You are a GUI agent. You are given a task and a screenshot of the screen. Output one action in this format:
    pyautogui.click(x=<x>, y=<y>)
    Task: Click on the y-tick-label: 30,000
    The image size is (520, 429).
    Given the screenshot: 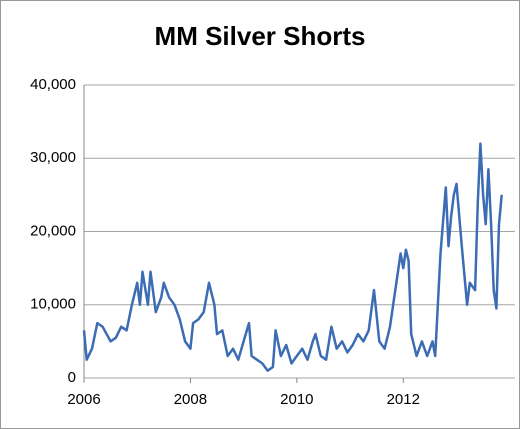 What is the action you would take?
    pyautogui.click(x=53, y=157)
    